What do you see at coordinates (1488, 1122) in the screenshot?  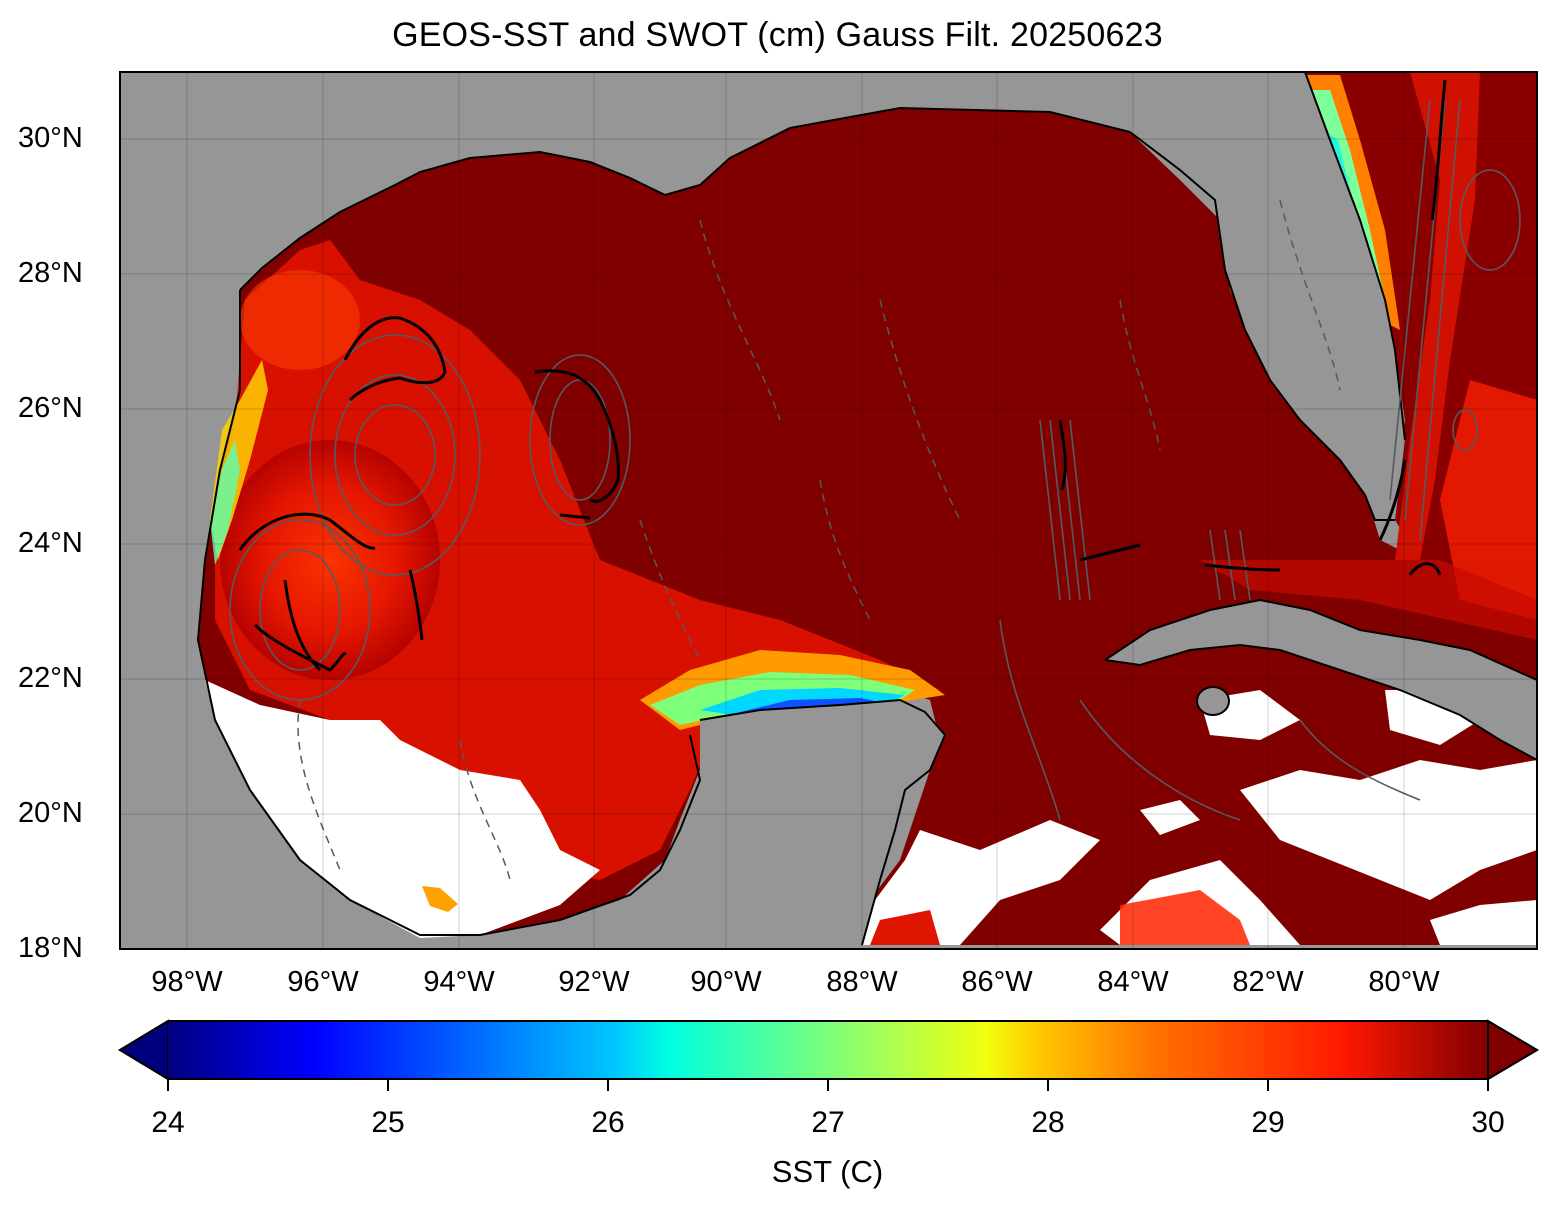 I see `colorbar-tick-30: 30` at bounding box center [1488, 1122].